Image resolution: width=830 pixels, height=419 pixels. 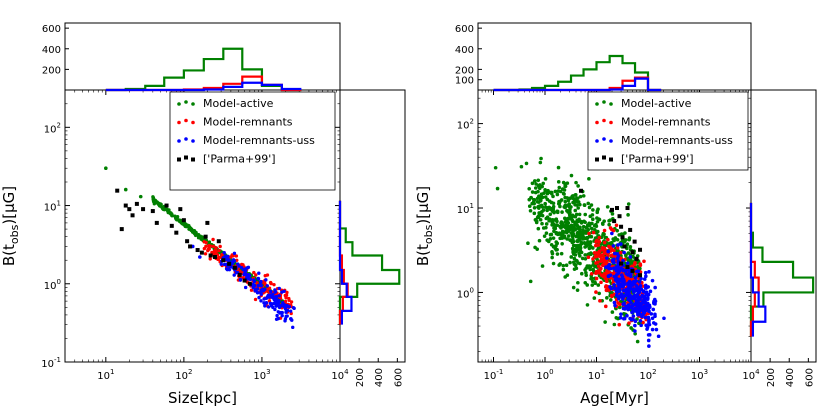 What do you see at coordinates (183, 237) in the screenshot?
I see `series--parma-99-` at bounding box center [183, 237].